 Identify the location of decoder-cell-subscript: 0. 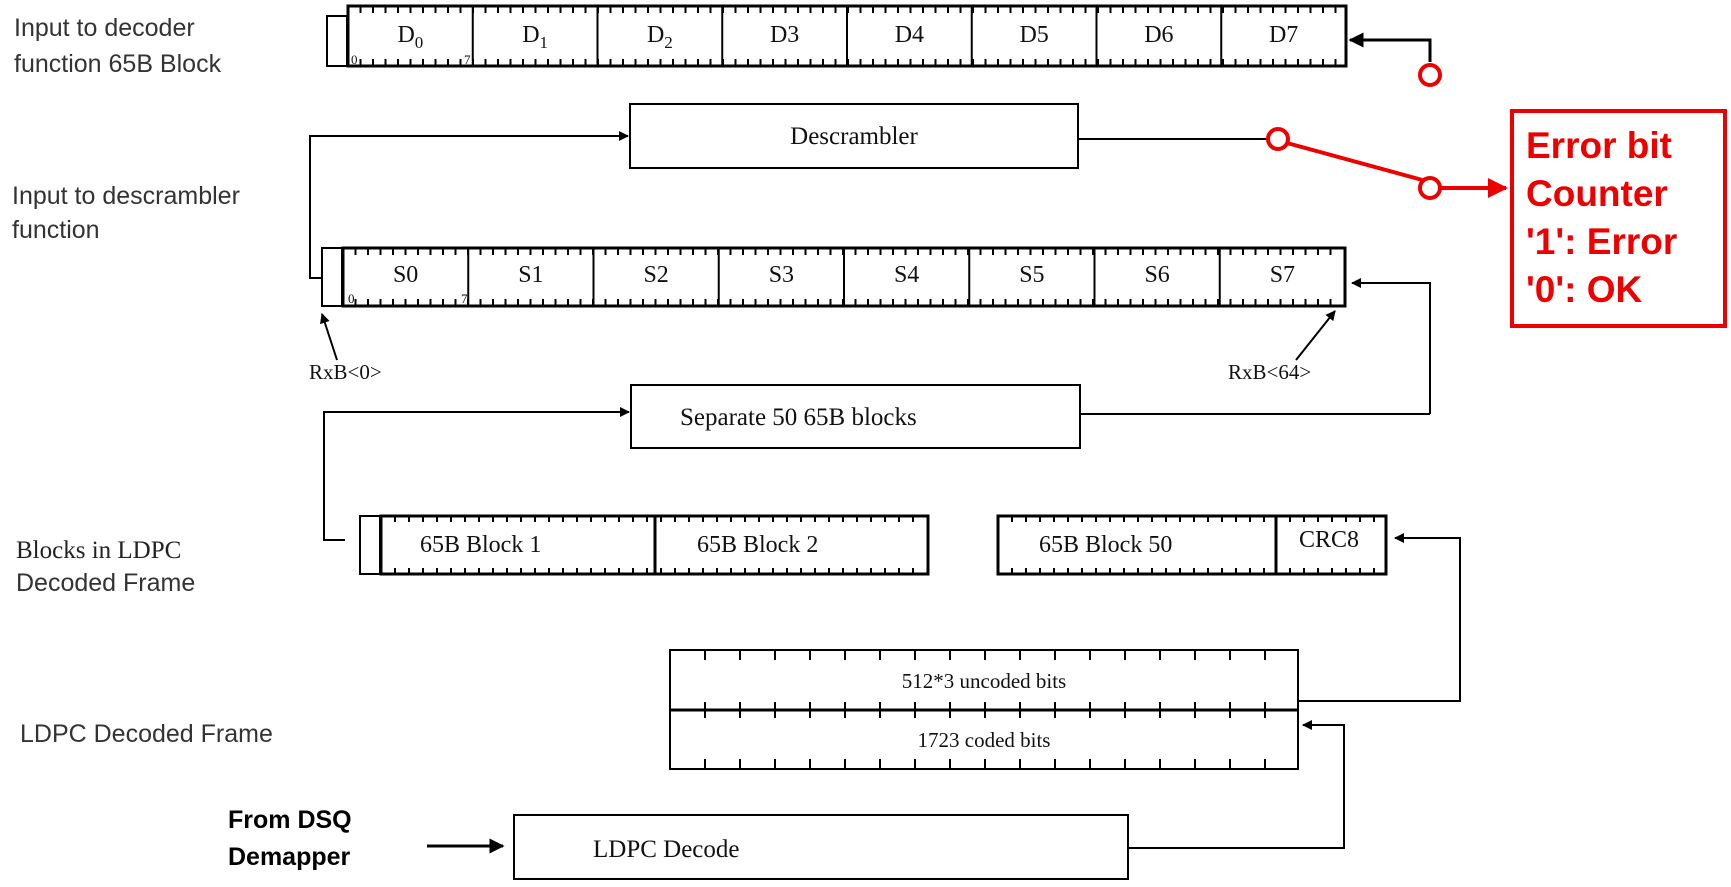
(419, 42).